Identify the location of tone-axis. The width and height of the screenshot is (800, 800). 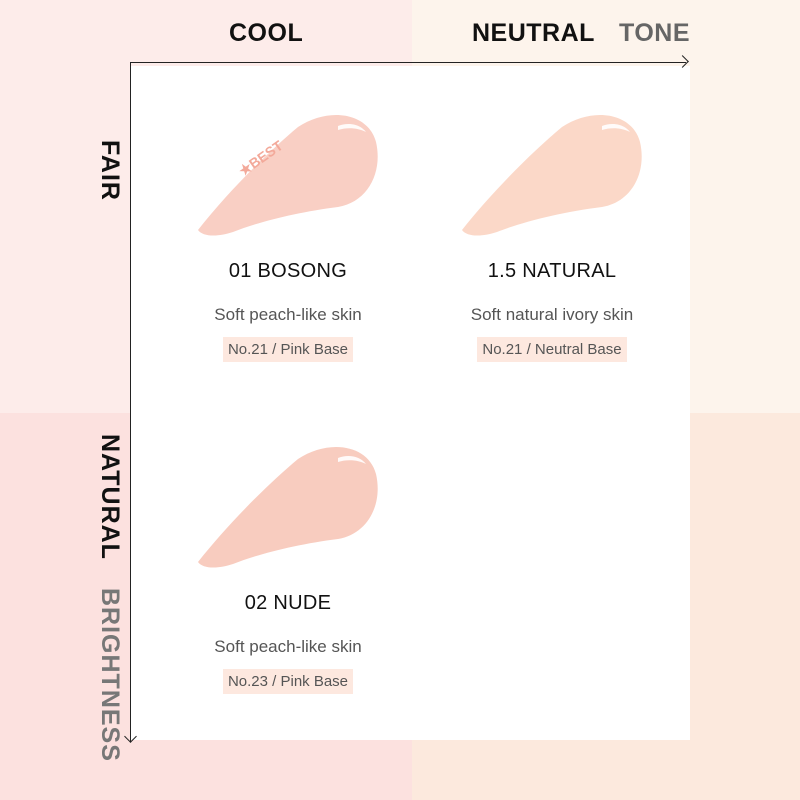
(408, 62).